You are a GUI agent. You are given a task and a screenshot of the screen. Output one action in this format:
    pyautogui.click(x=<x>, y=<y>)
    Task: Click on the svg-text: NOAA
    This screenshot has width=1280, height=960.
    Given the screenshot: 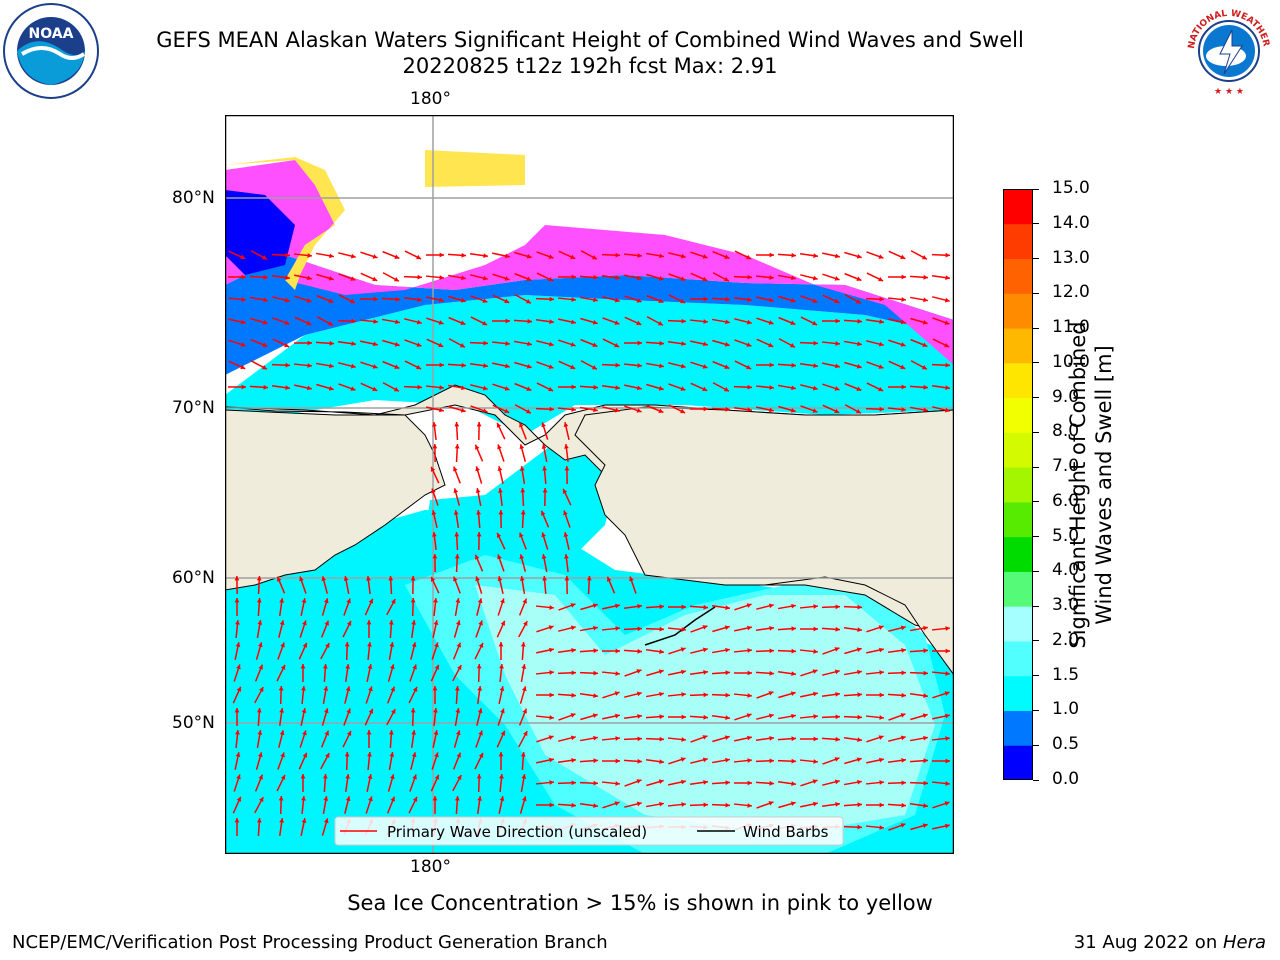 What is the action you would take?
    pyautogui.click(x=51, y=34)
    